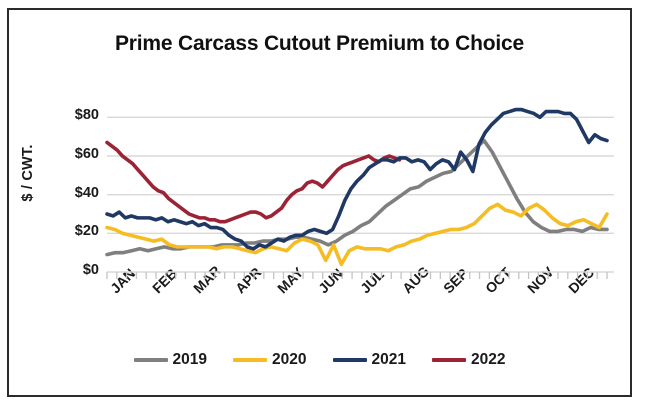 The height and width of the screenshot is (405, 647). I want to click on legend-item-2019: 2019, so click(170, 360).